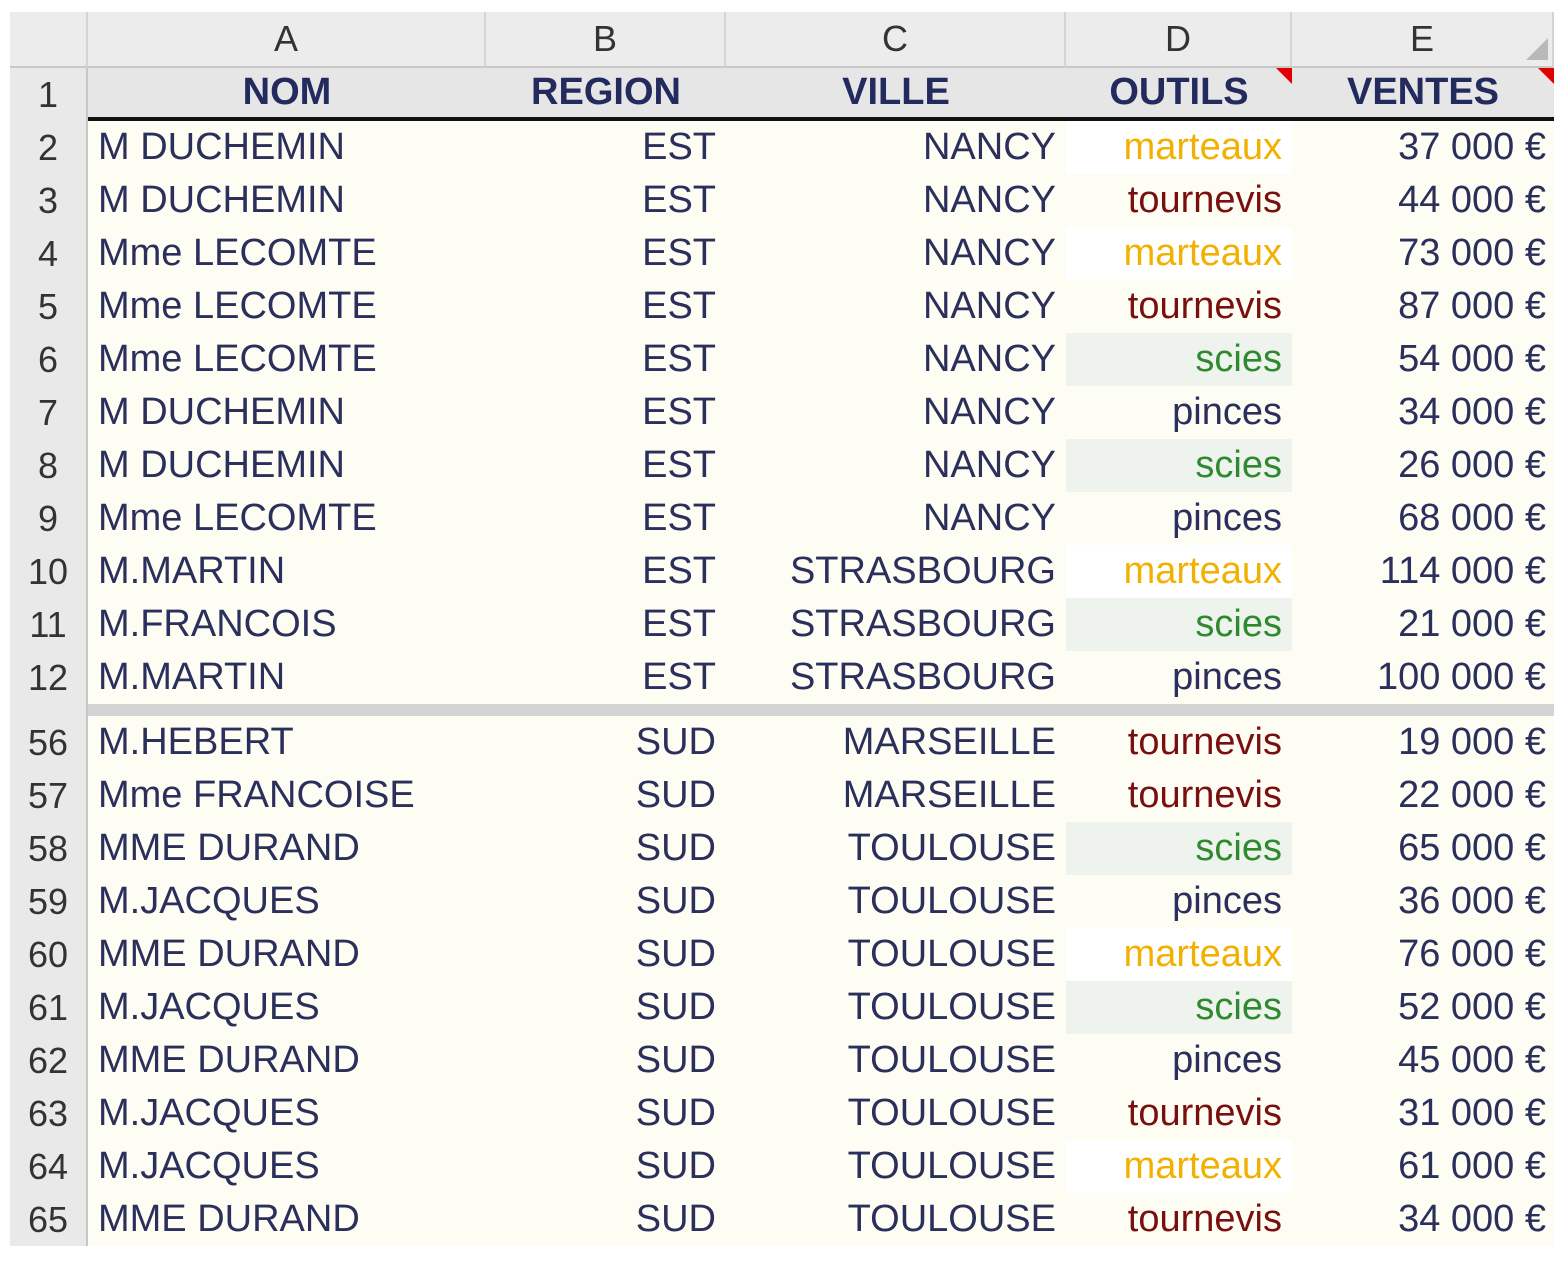 This screenshot has height=1282, width=1554. Describe the element at coordinates (287, 848) in the screenshot. I see `cell-nom: MME DURAND` at that location.